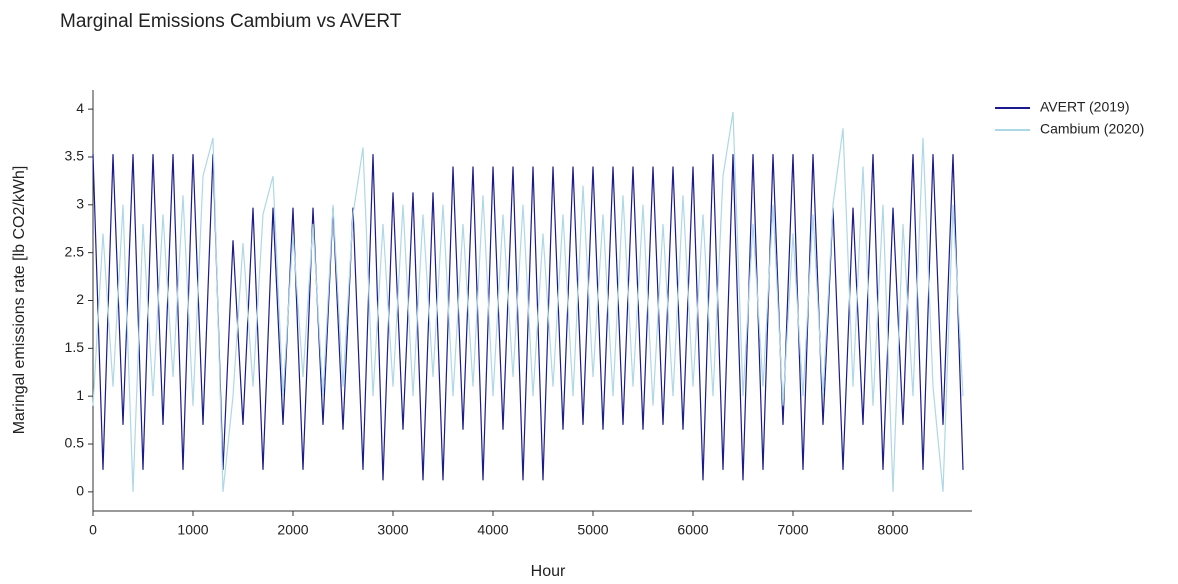 This screenshot has height=584, width=1178. Describe the element at coordinates (75, 347) in the screenshot. I see `y-tick-label: 1.5` at that location.